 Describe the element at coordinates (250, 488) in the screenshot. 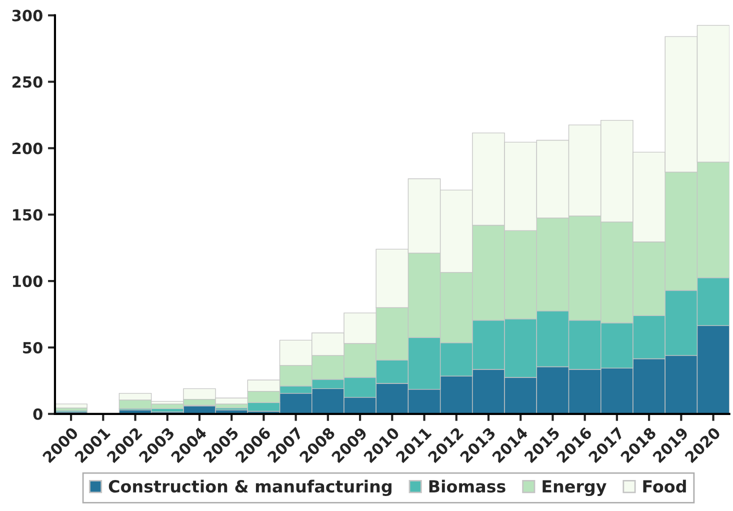

I see `legend-label: Construction & manufacturing` at that location.